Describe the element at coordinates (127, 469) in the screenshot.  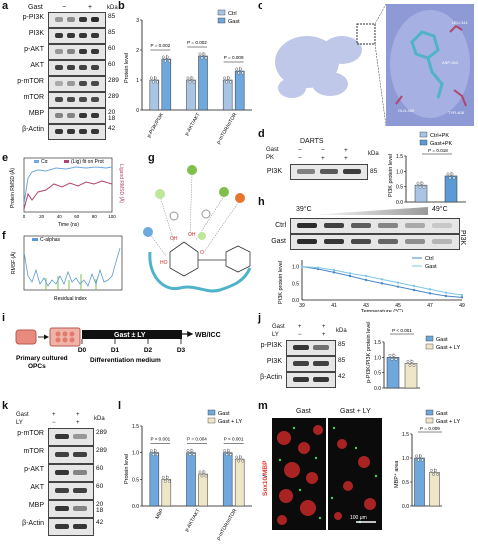
I see `y-axis-label: Protein level` at that location.